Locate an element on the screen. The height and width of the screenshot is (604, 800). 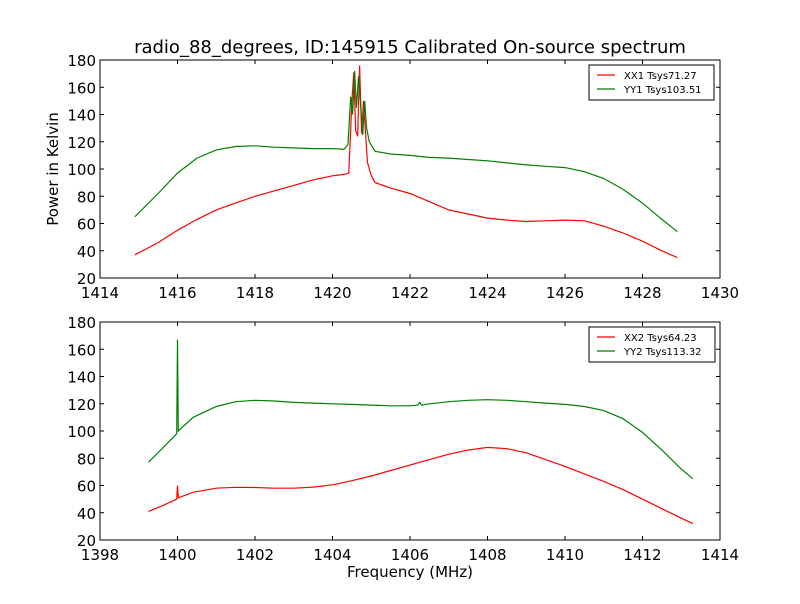
x-tick-label: 1398 is located at coordinates (100, 555).